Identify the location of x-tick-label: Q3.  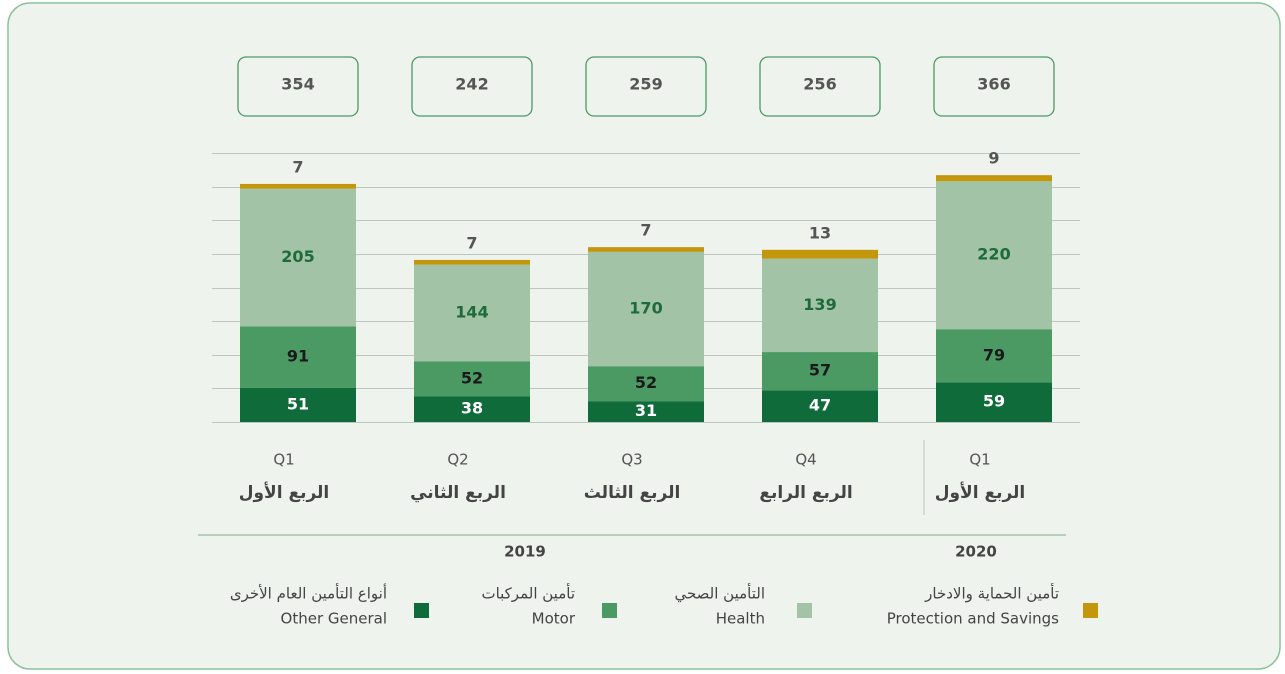
(631, 460).